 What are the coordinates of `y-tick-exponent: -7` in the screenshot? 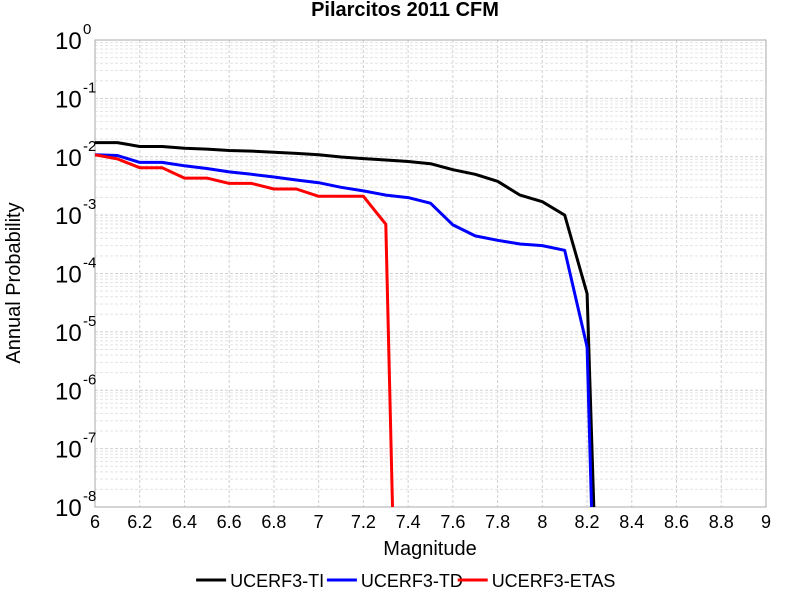 It's located at (89, 438).